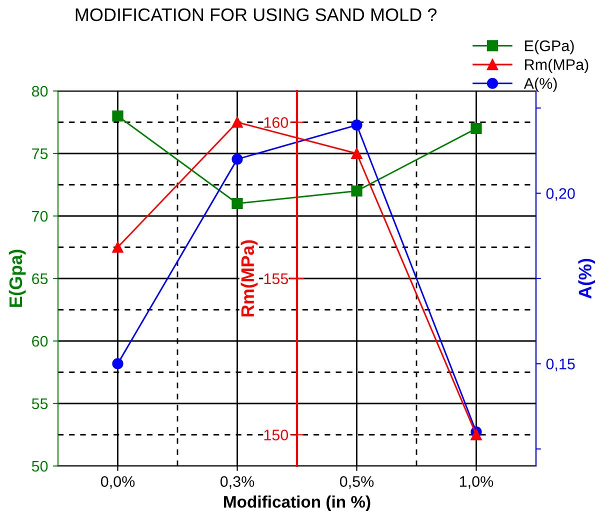 The width and height of the screenshot is (609, 525). Describe the element at coordinates (40, 278) in the screenshot. I see `y-tick-label: 65` at that location.